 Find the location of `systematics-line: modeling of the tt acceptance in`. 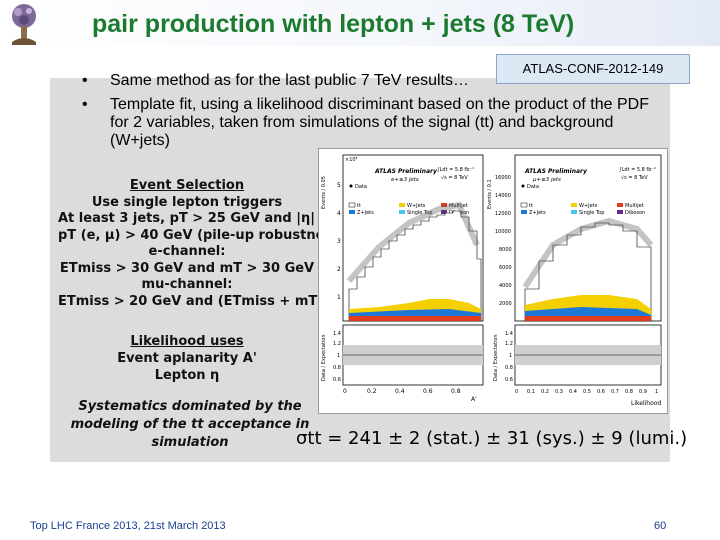

systematics-line: modeling of the tt acceptance in is located at coordinates (190, 424).